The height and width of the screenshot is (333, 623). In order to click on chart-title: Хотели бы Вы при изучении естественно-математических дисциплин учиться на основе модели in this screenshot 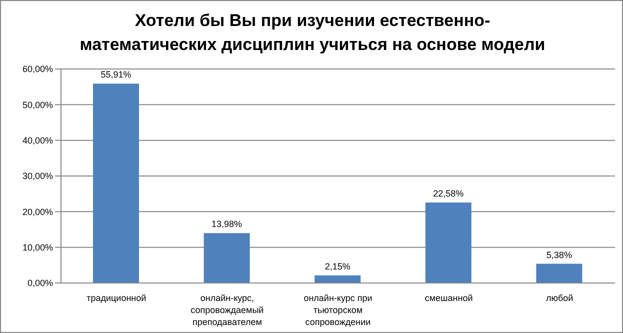, I will do `click(312, 33)`.